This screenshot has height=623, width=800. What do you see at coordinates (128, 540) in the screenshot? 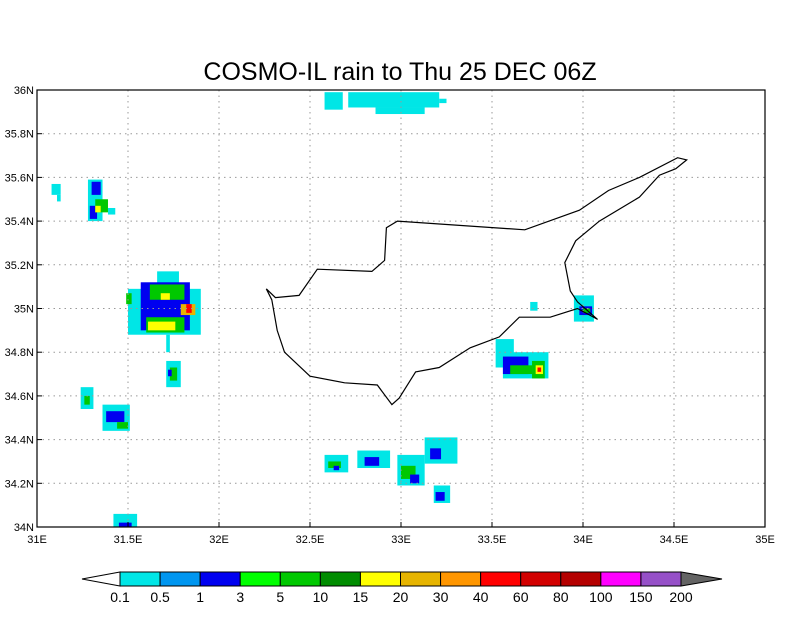
I see `lon-tick-label: 31.5E` at bounding box center [128, 540].